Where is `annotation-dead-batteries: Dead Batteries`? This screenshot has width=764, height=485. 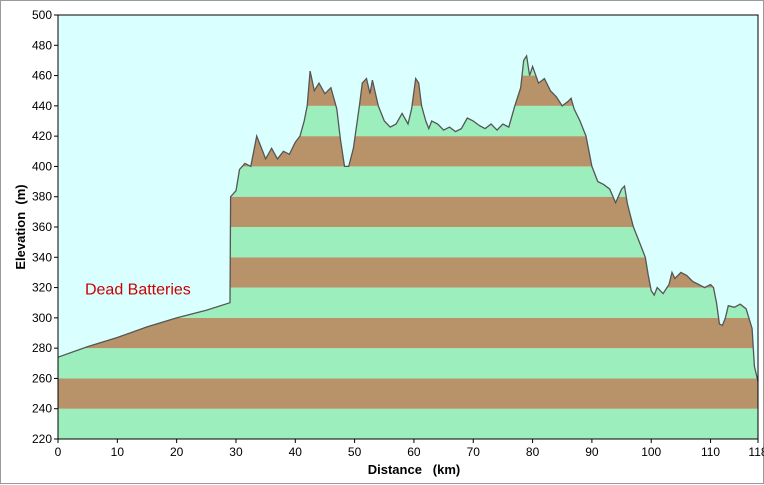
annotation-dead-batteries: Dead Batteries is located at coordinates (138, 290).